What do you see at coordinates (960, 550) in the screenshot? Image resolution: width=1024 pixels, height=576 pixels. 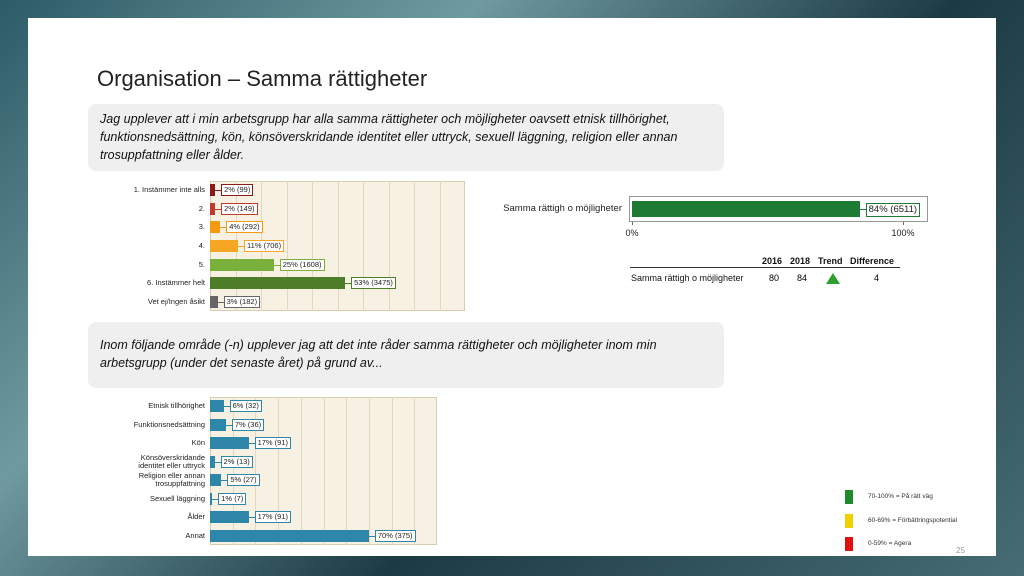 I see `page-number: 25` at bounding box center [960, 550].